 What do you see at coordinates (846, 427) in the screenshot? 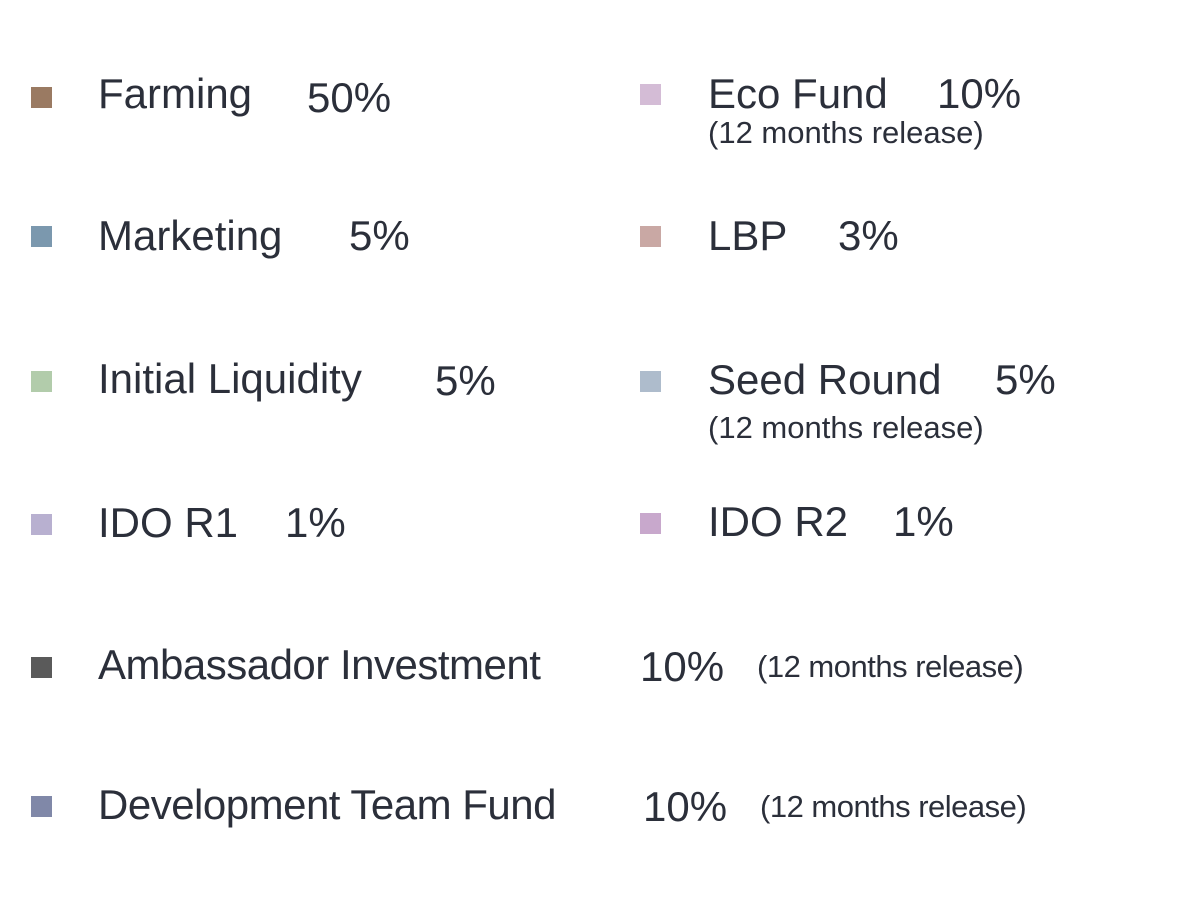
I see `seed-round-note: (12 months release)` at bounding box center [846, 427].